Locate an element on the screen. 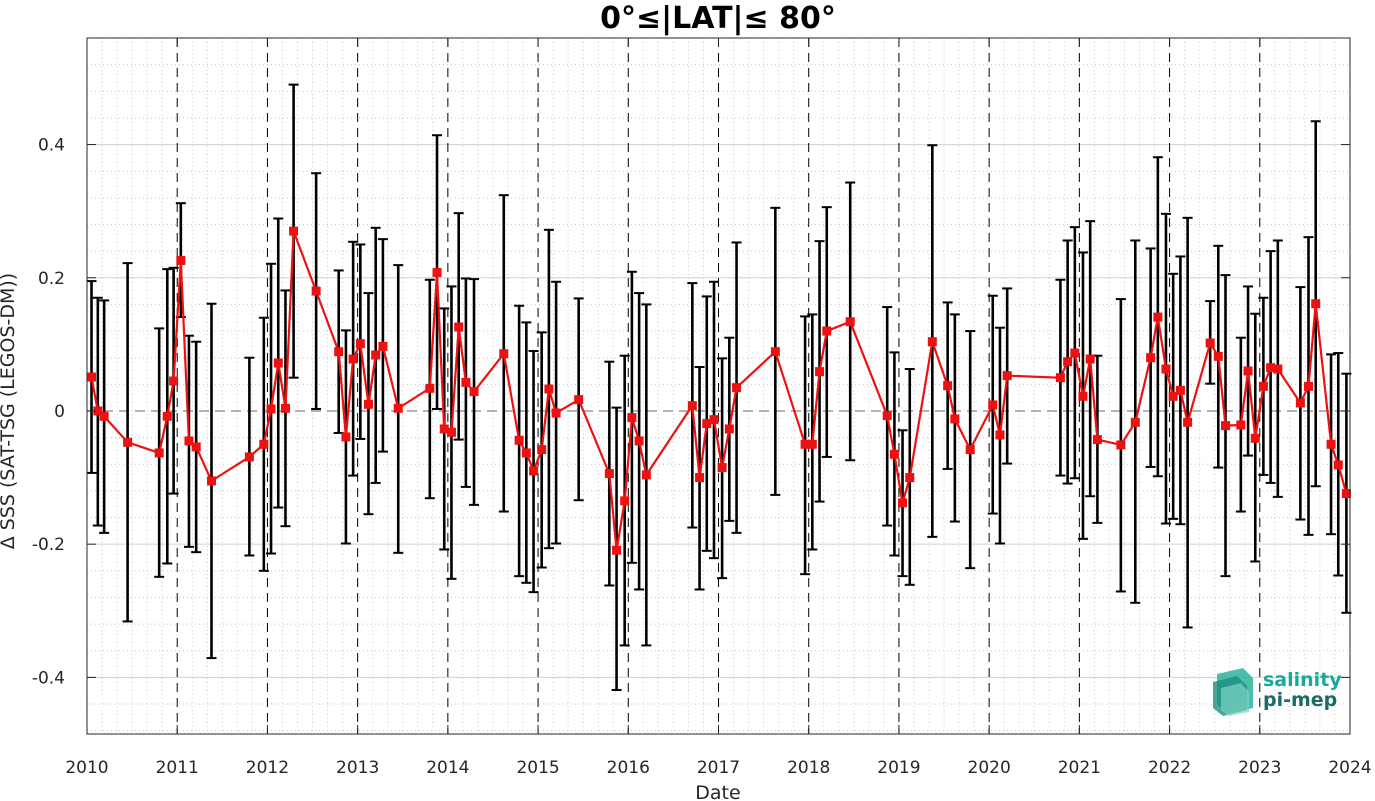  x-tick-label: 2022 is located at coordinates (1169, 768).